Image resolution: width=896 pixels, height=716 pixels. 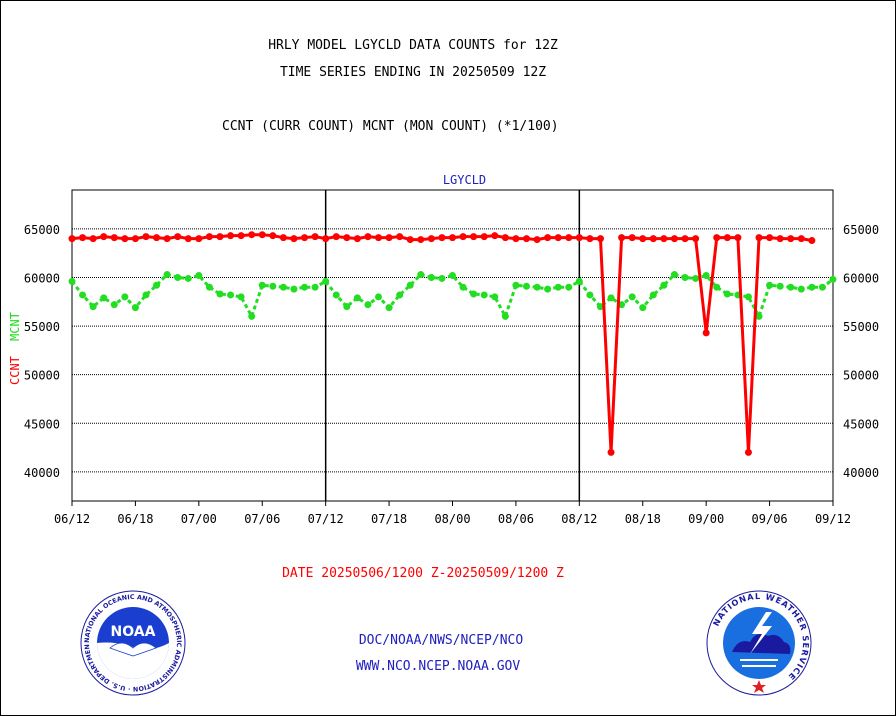 What do you see at coordinates (199, 519) in the screenshot?
I see `x-tick-label: 07/00` at bounding box center [199, 519].